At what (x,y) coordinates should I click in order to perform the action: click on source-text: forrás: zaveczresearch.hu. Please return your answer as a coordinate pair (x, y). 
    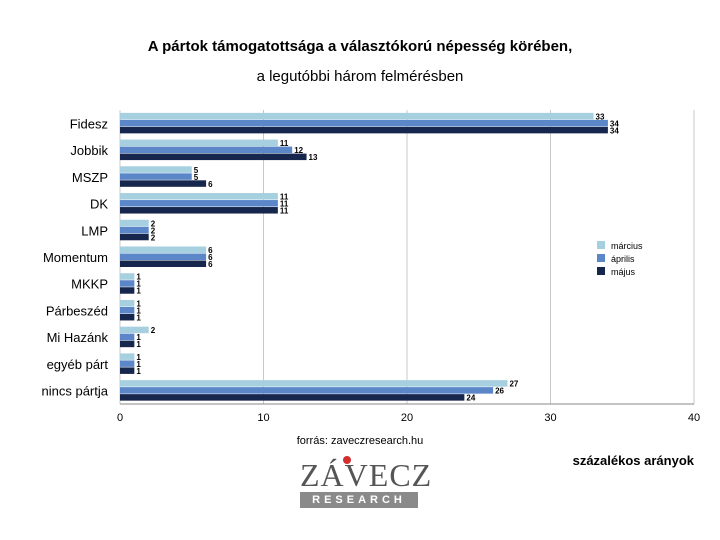
    Looking at the image, I should click on (360, 441).